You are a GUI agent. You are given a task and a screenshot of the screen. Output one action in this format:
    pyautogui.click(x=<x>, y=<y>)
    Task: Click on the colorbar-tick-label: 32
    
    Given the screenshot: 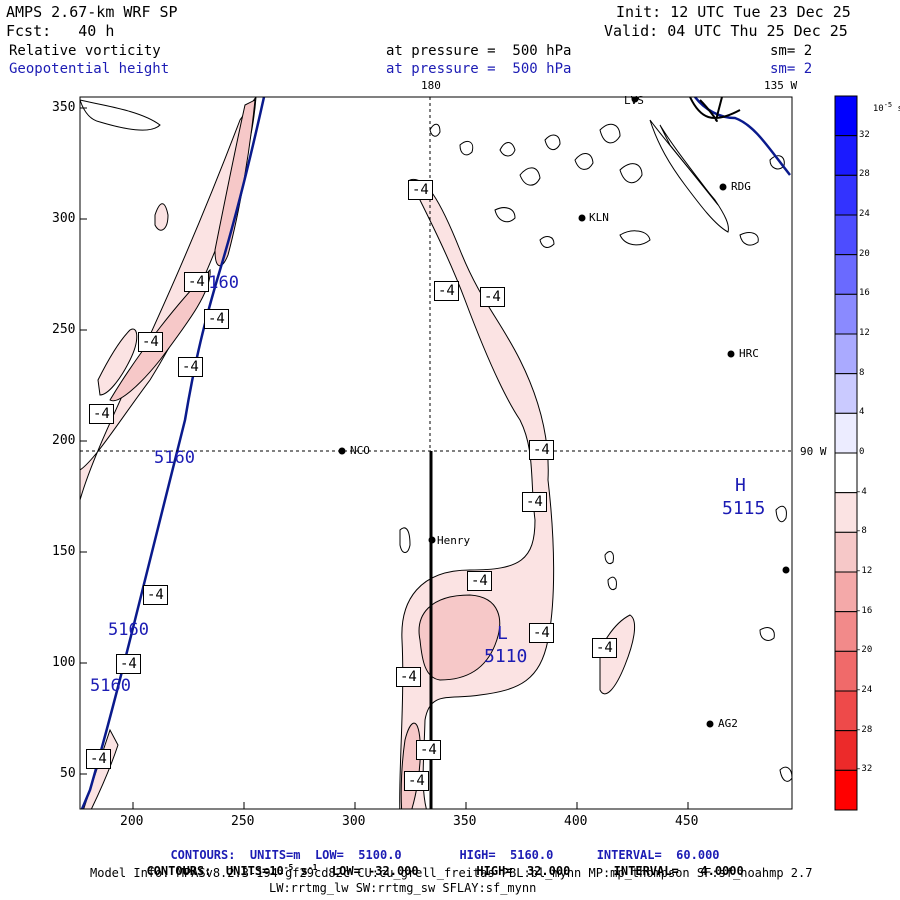 What is the action you would take?
    pyautogui.click(x=864, y=134)
    